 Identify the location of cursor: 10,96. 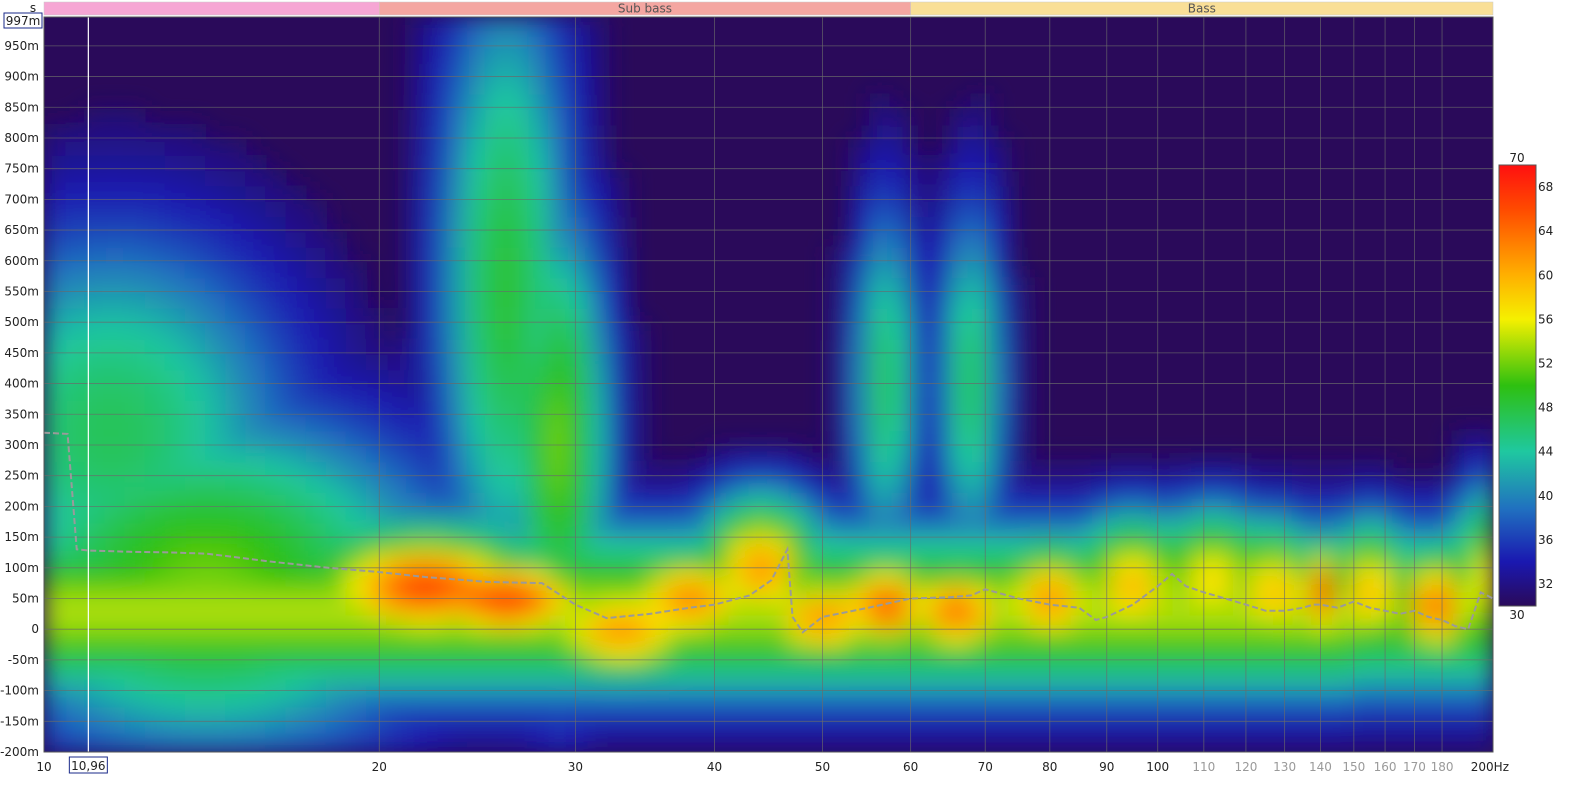
(88, 395).